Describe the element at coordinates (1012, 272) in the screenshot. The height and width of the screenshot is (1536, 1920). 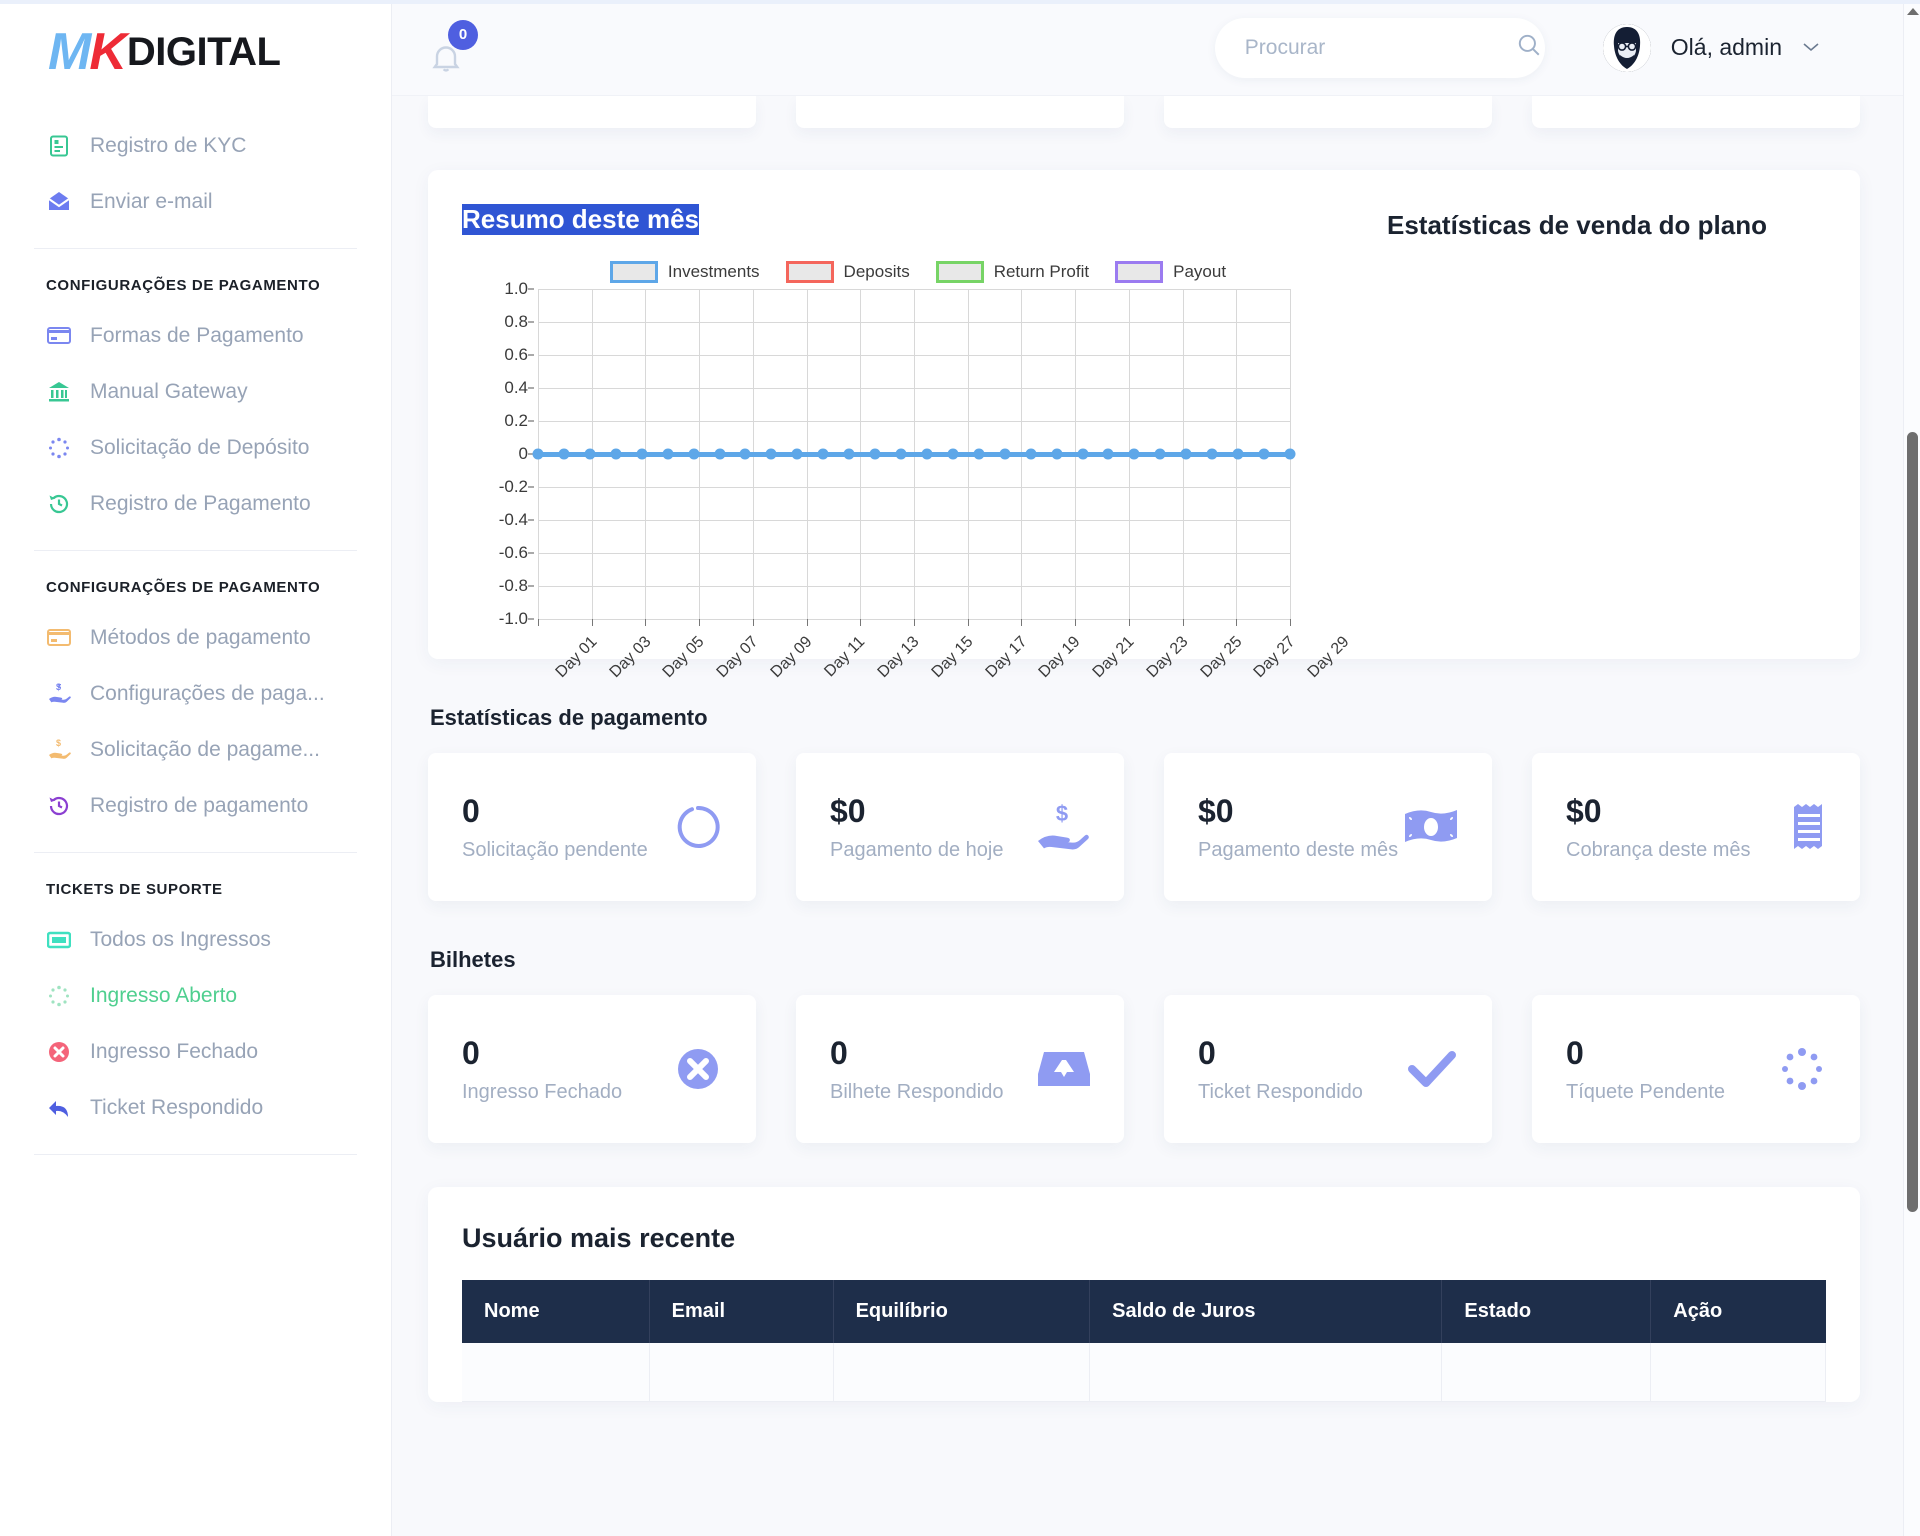
I see `chart-legend-item: Return Profit` at that location.